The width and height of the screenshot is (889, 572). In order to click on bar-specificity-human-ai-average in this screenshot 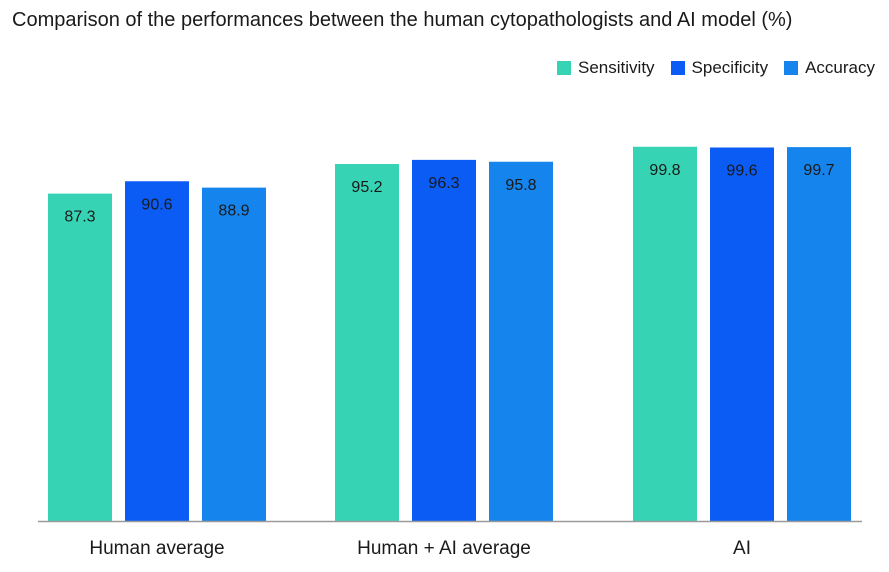, I will do `click(444, 340)`.